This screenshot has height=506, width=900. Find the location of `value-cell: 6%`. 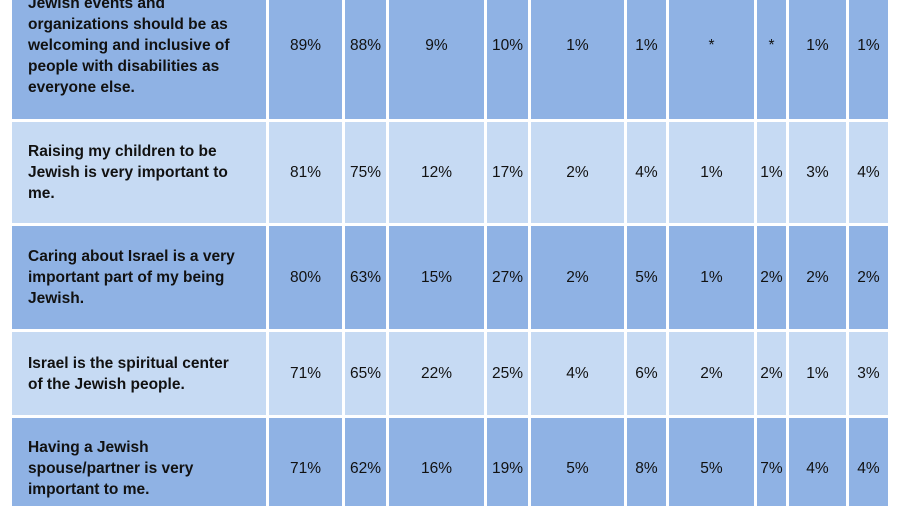

value-cell: 6% is located at coordinates (646, 373).